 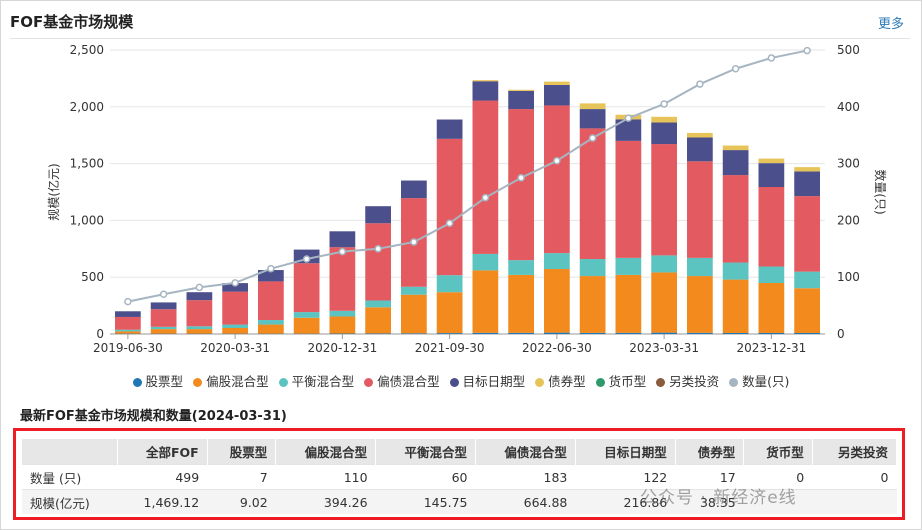 I want to click on table-row-label: 规模(亿元), so click(x=70, y=501).